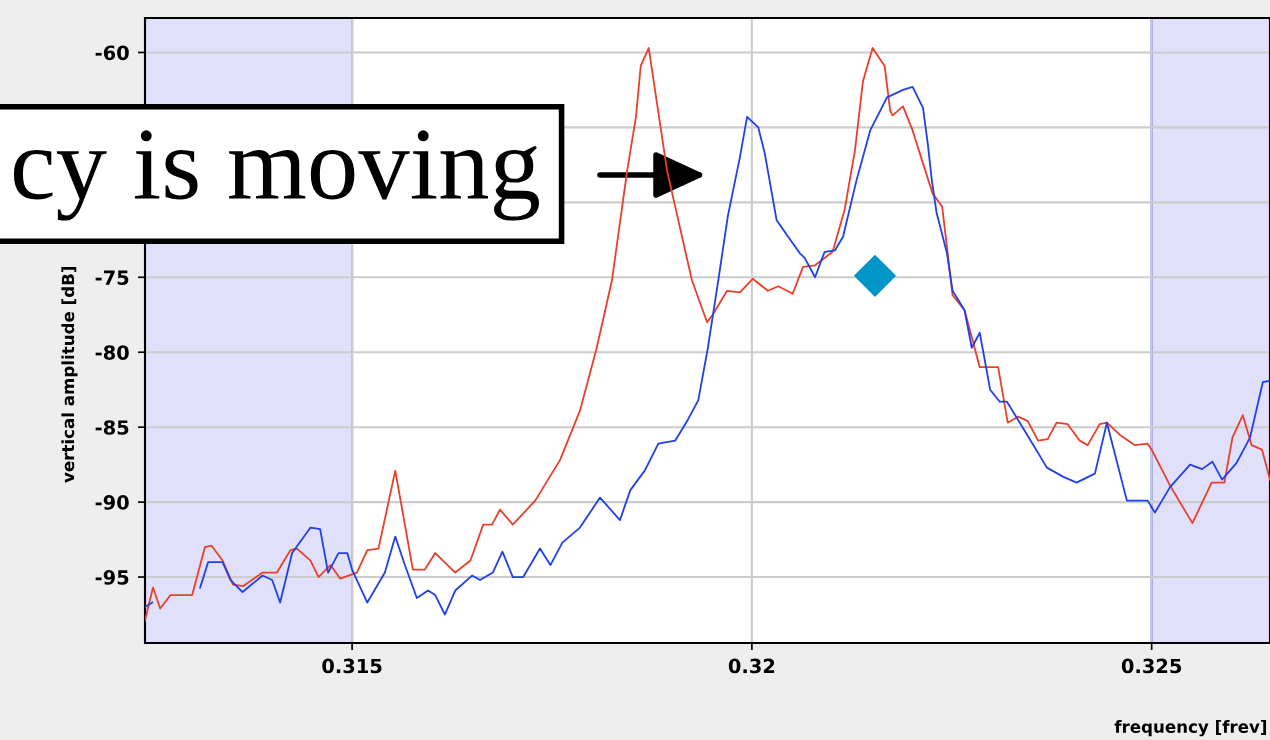 The width and height of the screenshot is (1270, 740). I want to click on y-tick-label: -90, so click(112, 502).